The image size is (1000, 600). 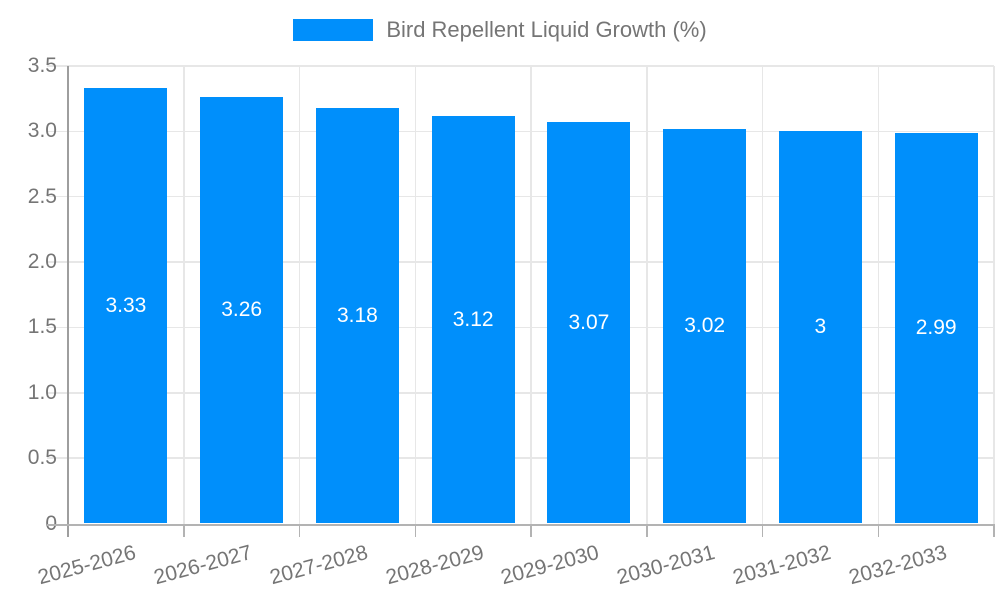 I want to click on x-axis-category-label: 2028-2029, so click(x=435, y=565).